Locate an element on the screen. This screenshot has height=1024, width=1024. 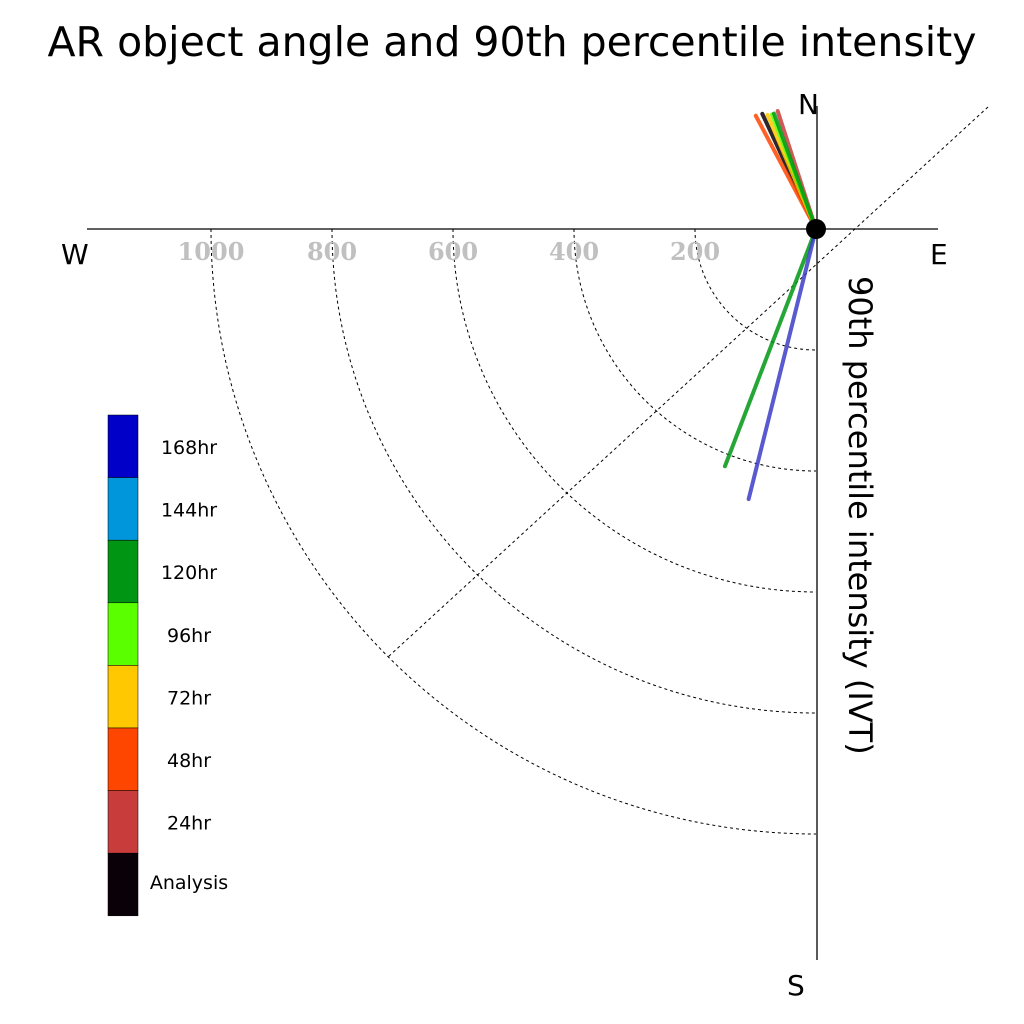
legend-swatch-168hr is located at coordinates (123, 446).